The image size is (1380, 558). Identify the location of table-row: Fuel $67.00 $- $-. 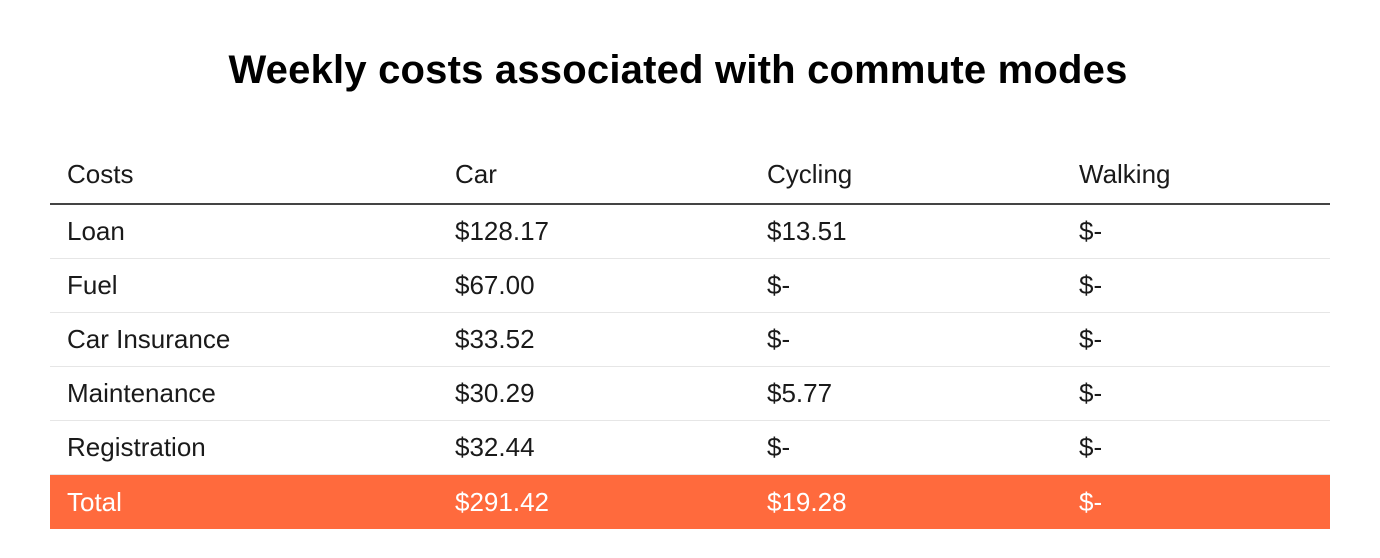
(690, 286).